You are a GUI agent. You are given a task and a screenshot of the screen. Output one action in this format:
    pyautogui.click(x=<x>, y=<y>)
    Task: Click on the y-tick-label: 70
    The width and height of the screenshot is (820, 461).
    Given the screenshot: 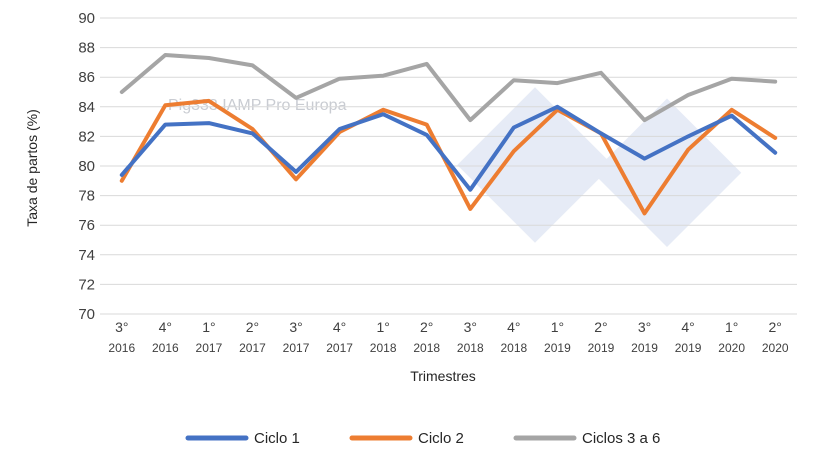 What is the action you would take?
    pyautogui.click(x=86, y=314)
    